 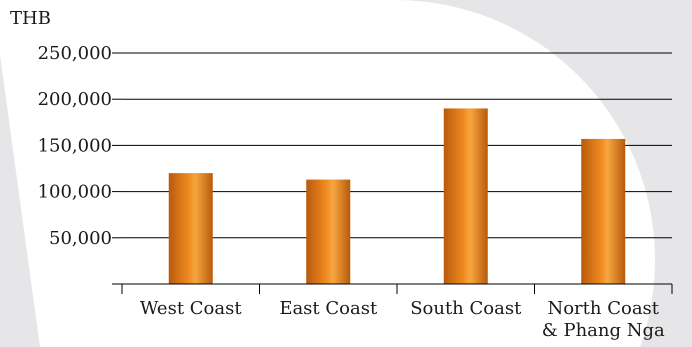 What do you see at coordinates (75, 192) in the screenshot?
I see `y-tick-label-1: 100,000` at bounding box center [75, 192].